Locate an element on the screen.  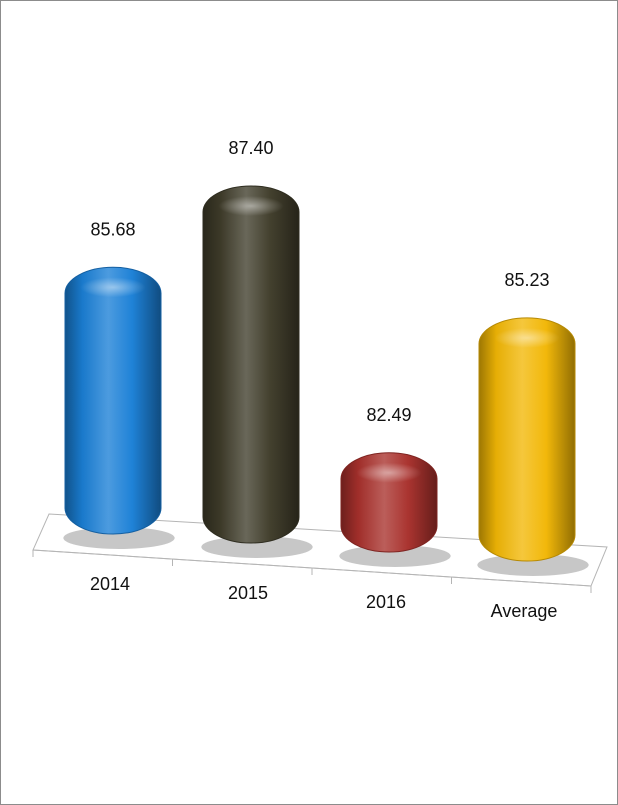
category-label-2014: 2014 is located at coordinates (110, 584).